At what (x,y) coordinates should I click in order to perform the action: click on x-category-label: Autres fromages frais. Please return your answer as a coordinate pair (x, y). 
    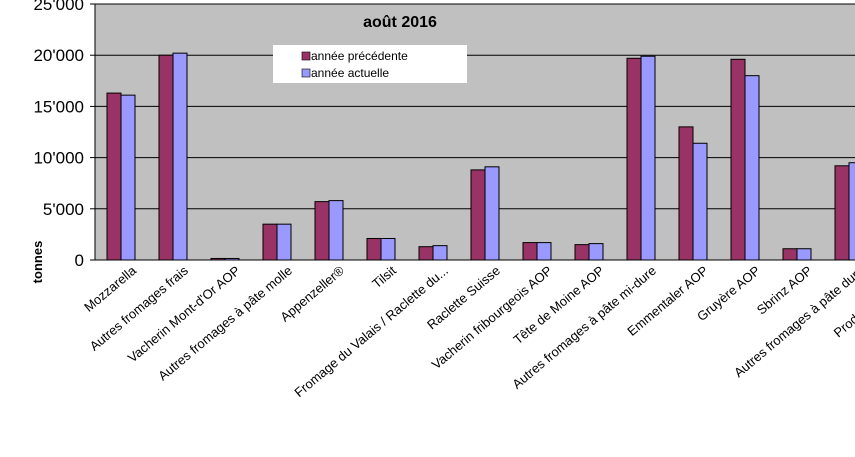
    Looking at the image, I should click on (139, 307).